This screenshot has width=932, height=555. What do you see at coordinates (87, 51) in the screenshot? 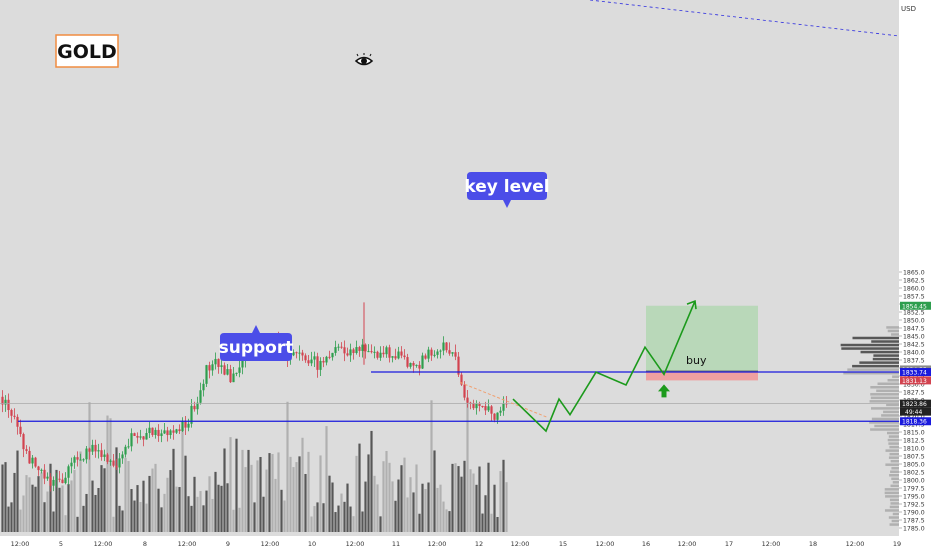
I see `symbol-box` at bounding box center [87, 51].